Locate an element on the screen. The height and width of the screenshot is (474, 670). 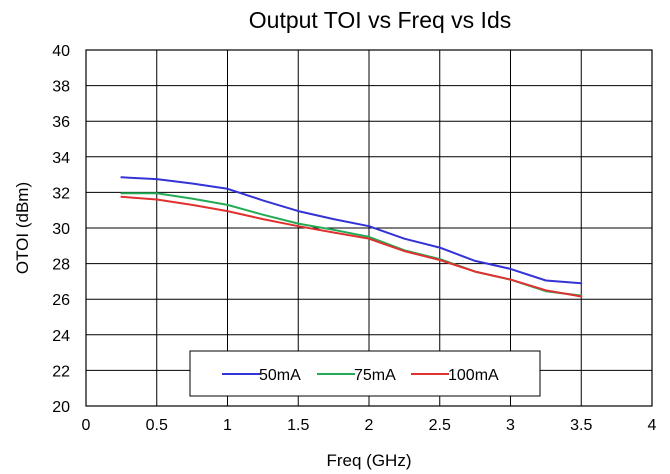
y-tick-label: 30 is located at coordinates (61, 229).